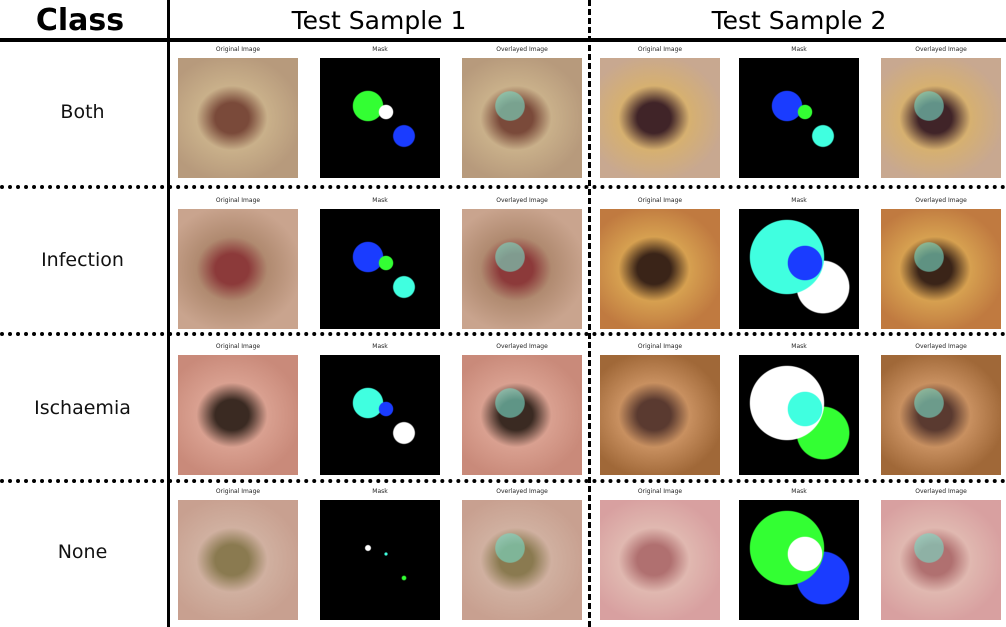  Describe the element at coordinates (168, 313) in the screenshot. I see `column-rule` at that location.